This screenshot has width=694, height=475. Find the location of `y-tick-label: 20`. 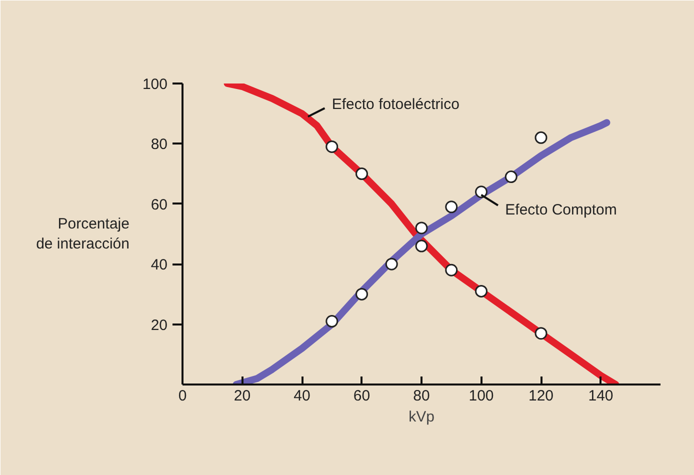

y-tick-label: 20 is located at coordinates (159, 325).